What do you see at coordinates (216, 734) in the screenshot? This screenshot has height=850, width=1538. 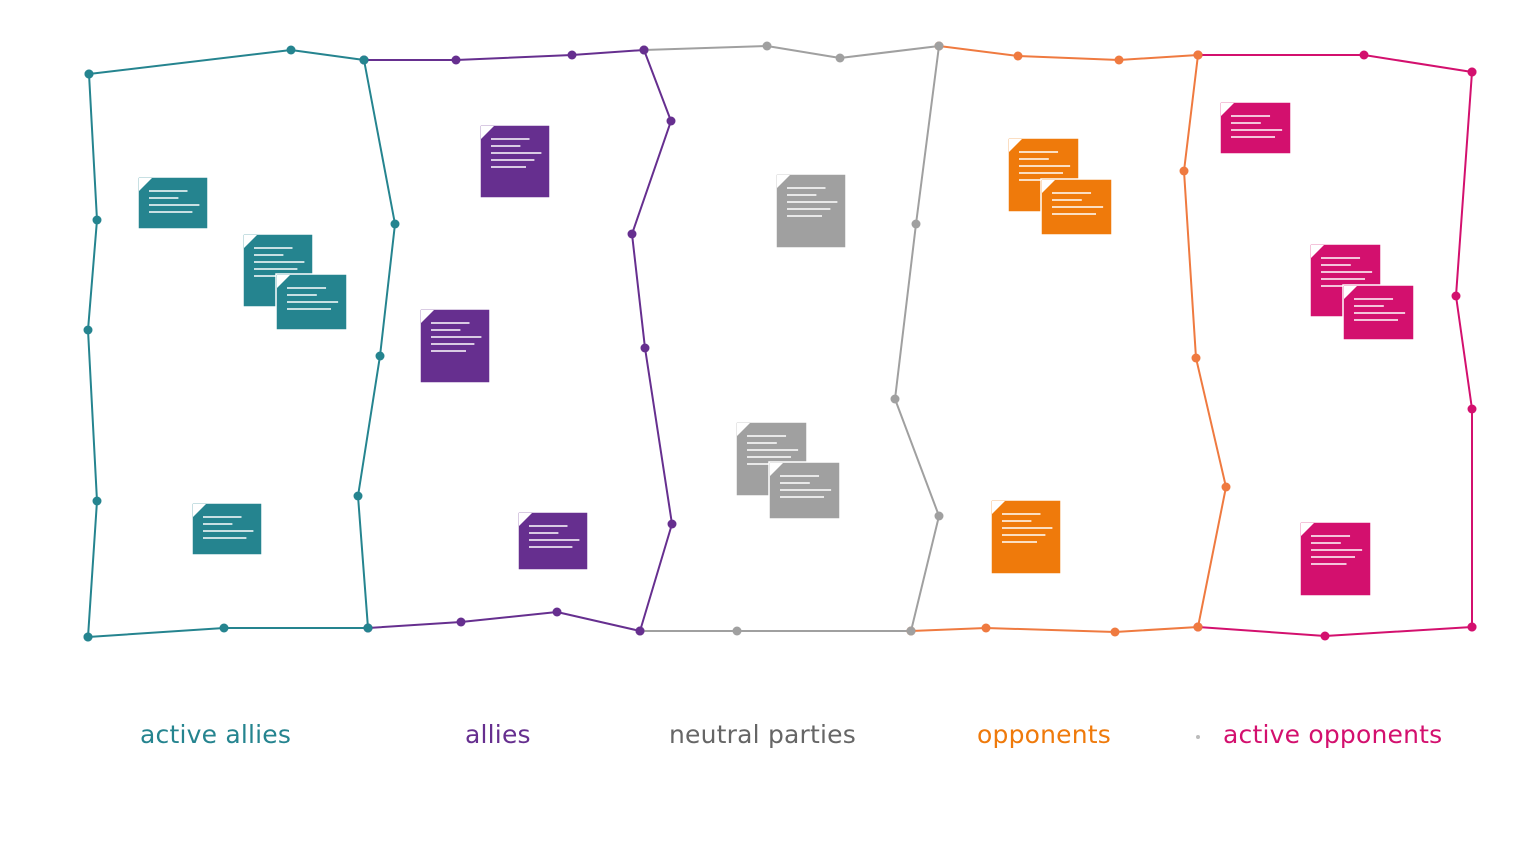 I see `label-active-allies: active allies` at bounding box center [216, 734].